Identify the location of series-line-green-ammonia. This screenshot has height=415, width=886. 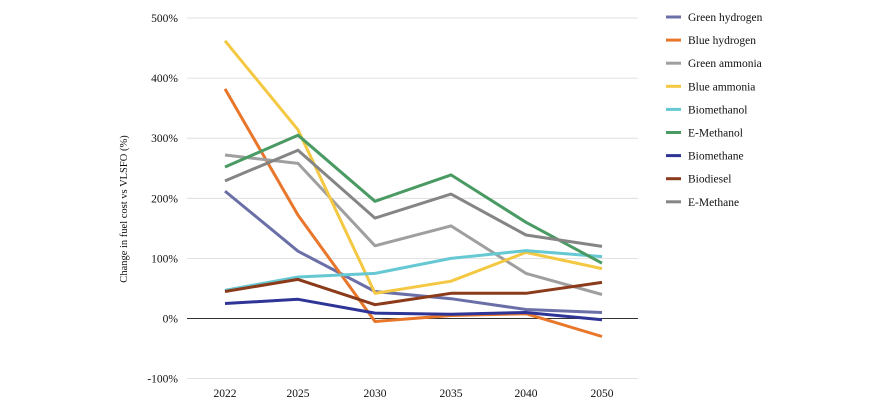
(413, 224).